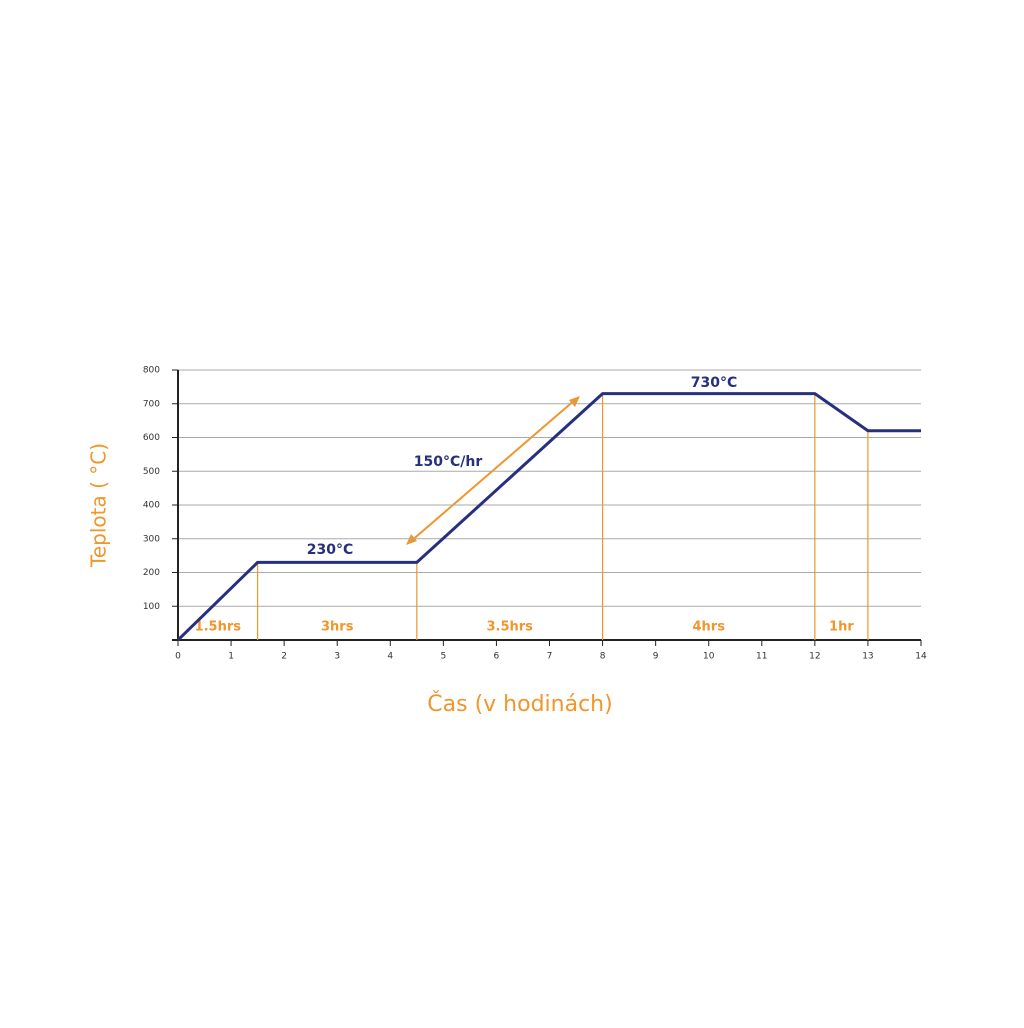  I want to click on x-tick-label: 1, so click(231, 657).